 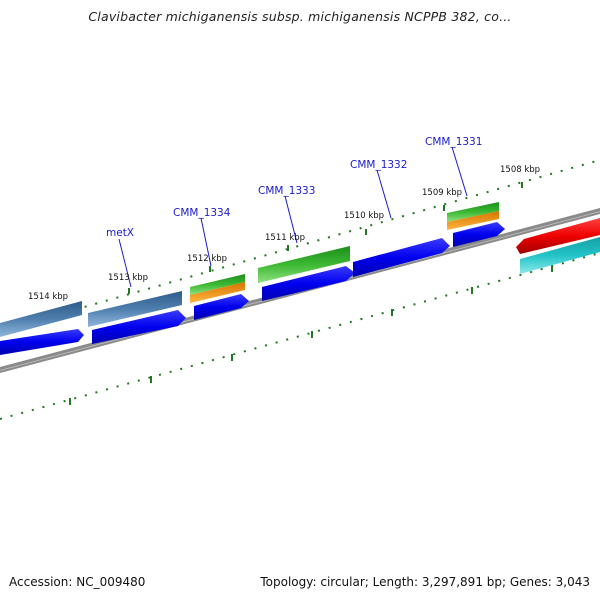 I want to click on gene-label-cmm-1331: CMM_1331, so click(x=453, y=142).